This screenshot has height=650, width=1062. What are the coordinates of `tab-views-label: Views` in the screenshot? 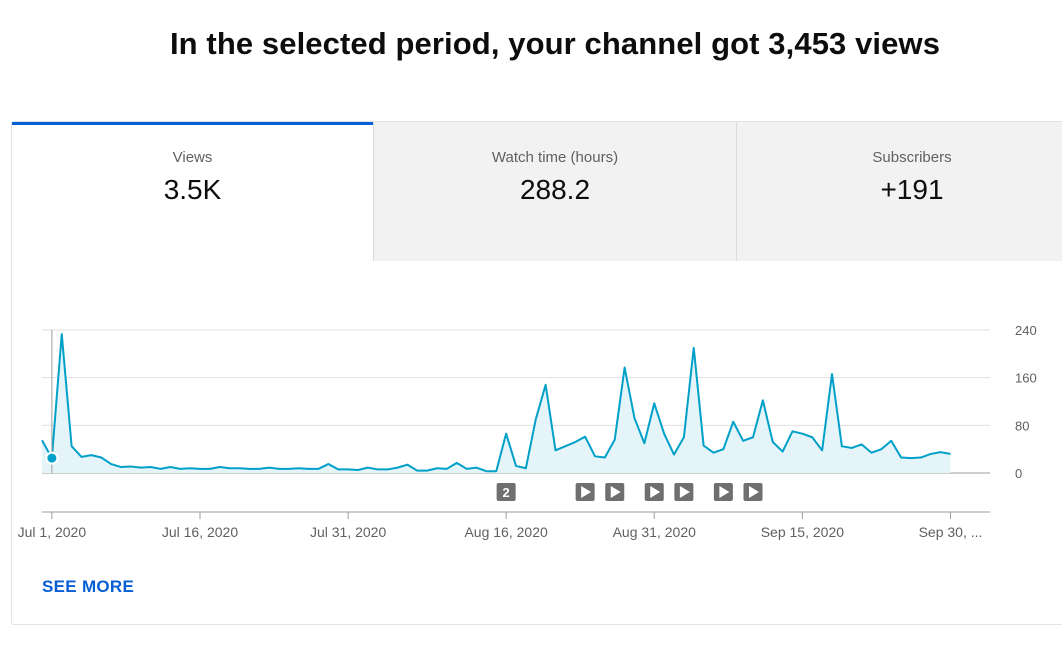 It's located at (192, 157).